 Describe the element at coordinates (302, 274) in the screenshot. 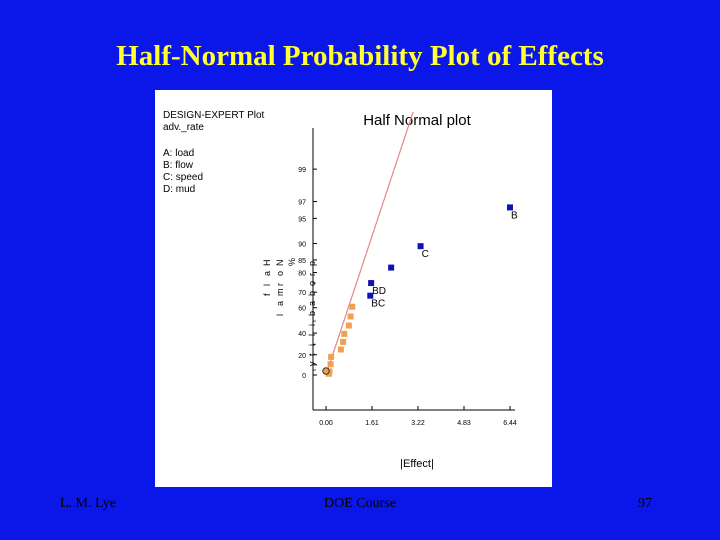

I see `y-tick-label: 80` at that location.